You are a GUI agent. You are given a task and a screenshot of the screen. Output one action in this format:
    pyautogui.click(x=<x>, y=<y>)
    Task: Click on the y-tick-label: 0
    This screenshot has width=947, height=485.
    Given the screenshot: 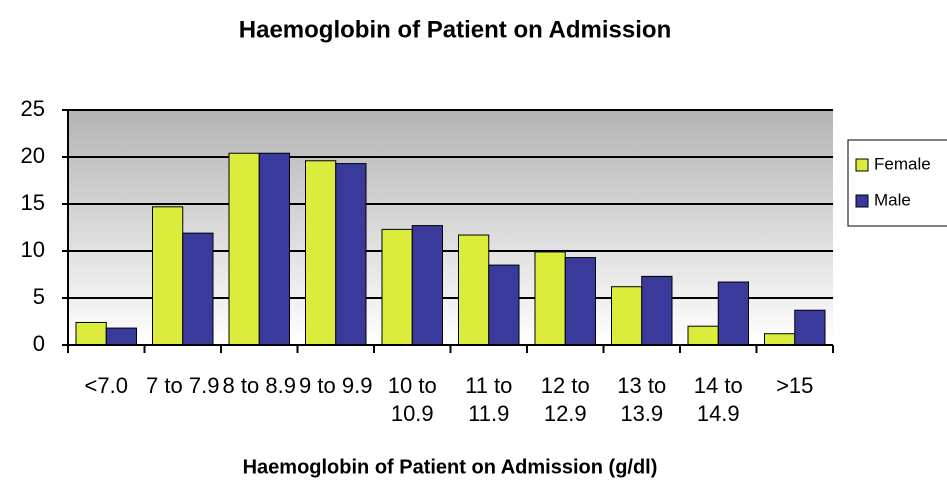 What is the action you would take?
    pyautogui.click(x=39, y=343)
    